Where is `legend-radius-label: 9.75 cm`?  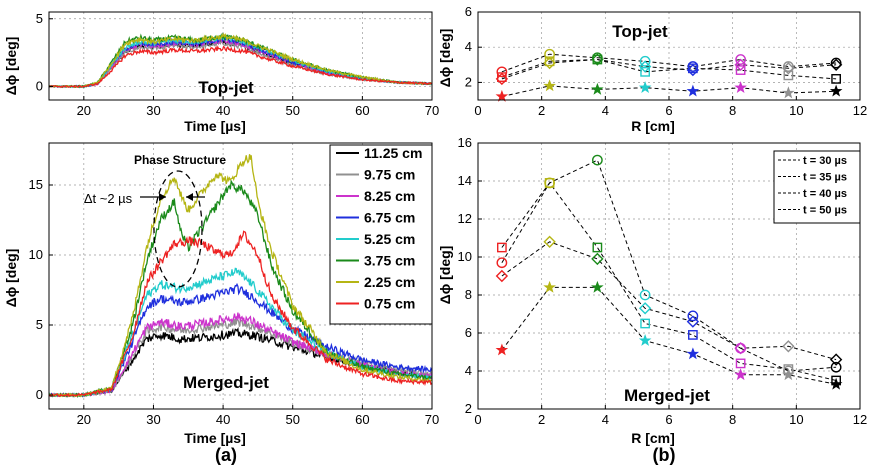
legend-radius-label: 9.75 cm is located at coordinates (389, 175).